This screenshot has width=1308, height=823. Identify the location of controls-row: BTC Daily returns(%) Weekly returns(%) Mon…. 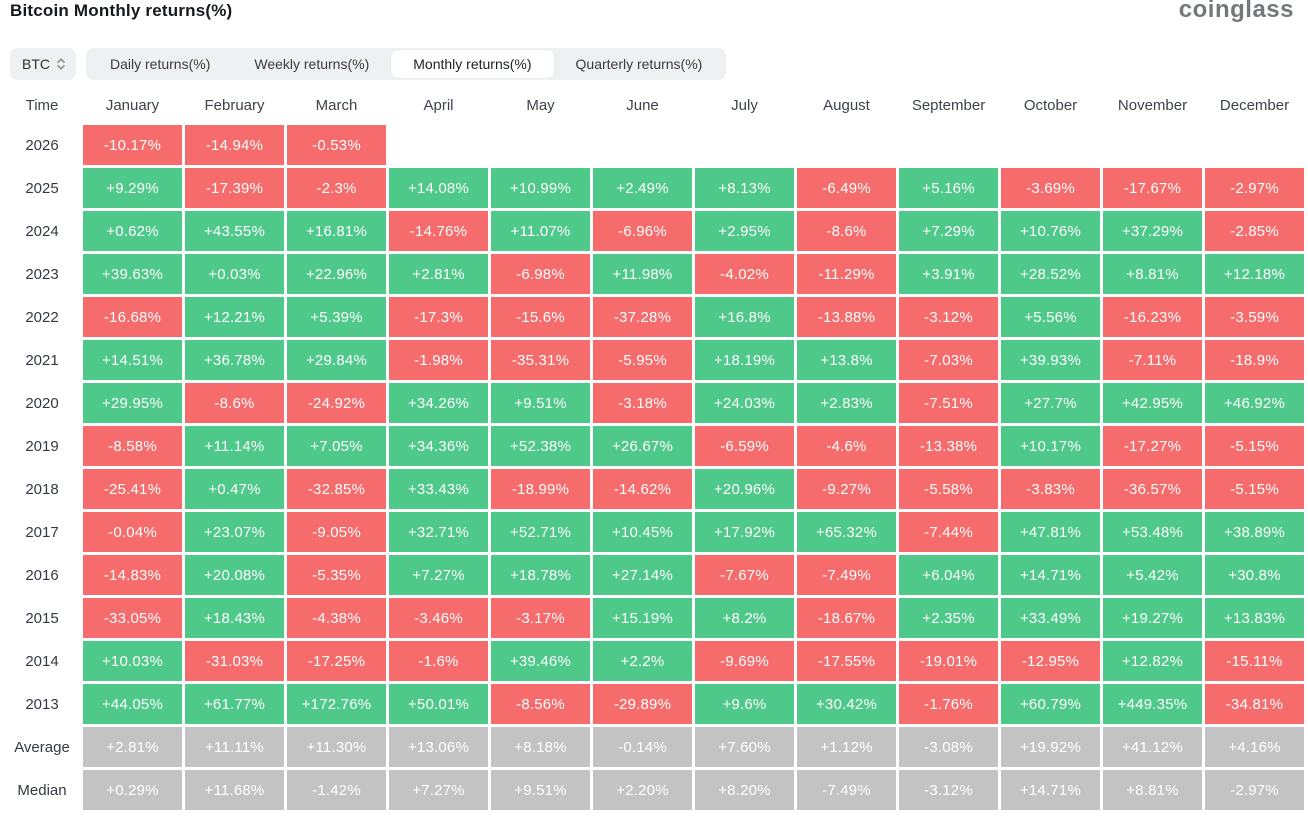
(368, 64).